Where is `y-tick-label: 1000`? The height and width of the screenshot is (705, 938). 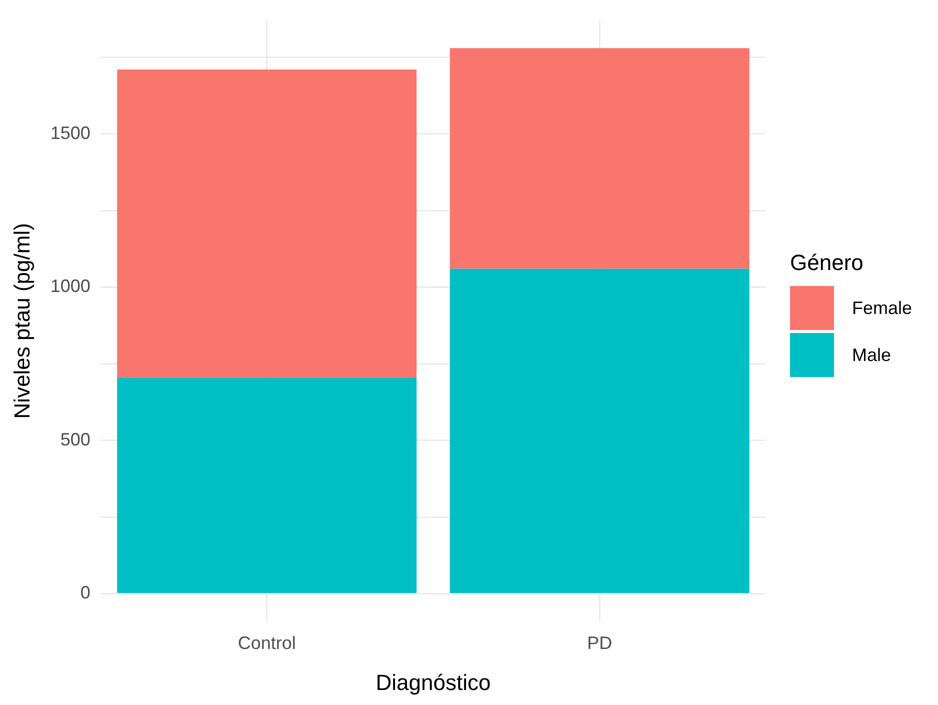 y-tick-label: 1000 is located at coordinates (70, 286).